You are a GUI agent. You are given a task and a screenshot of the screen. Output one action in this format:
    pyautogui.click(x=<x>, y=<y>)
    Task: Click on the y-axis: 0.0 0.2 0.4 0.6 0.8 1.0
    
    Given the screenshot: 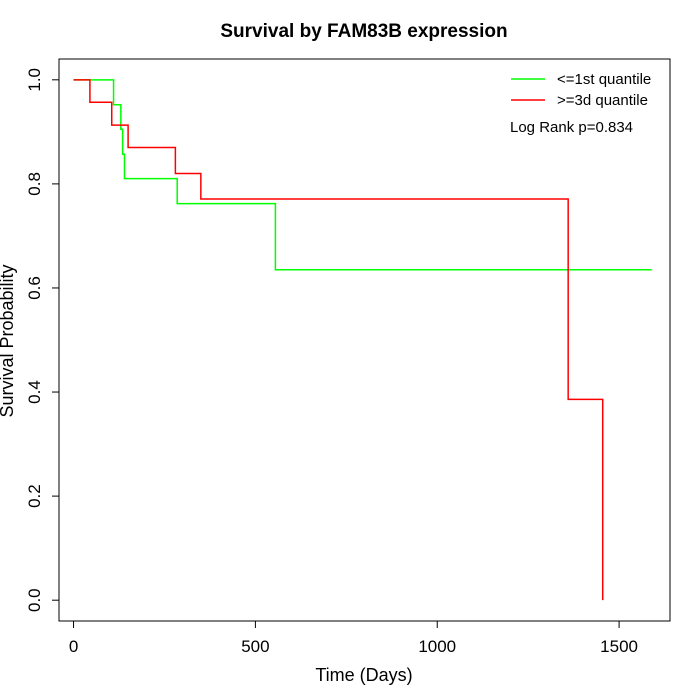 What is the action you would take?
    pyautogui.click(x=42, y=340)
    